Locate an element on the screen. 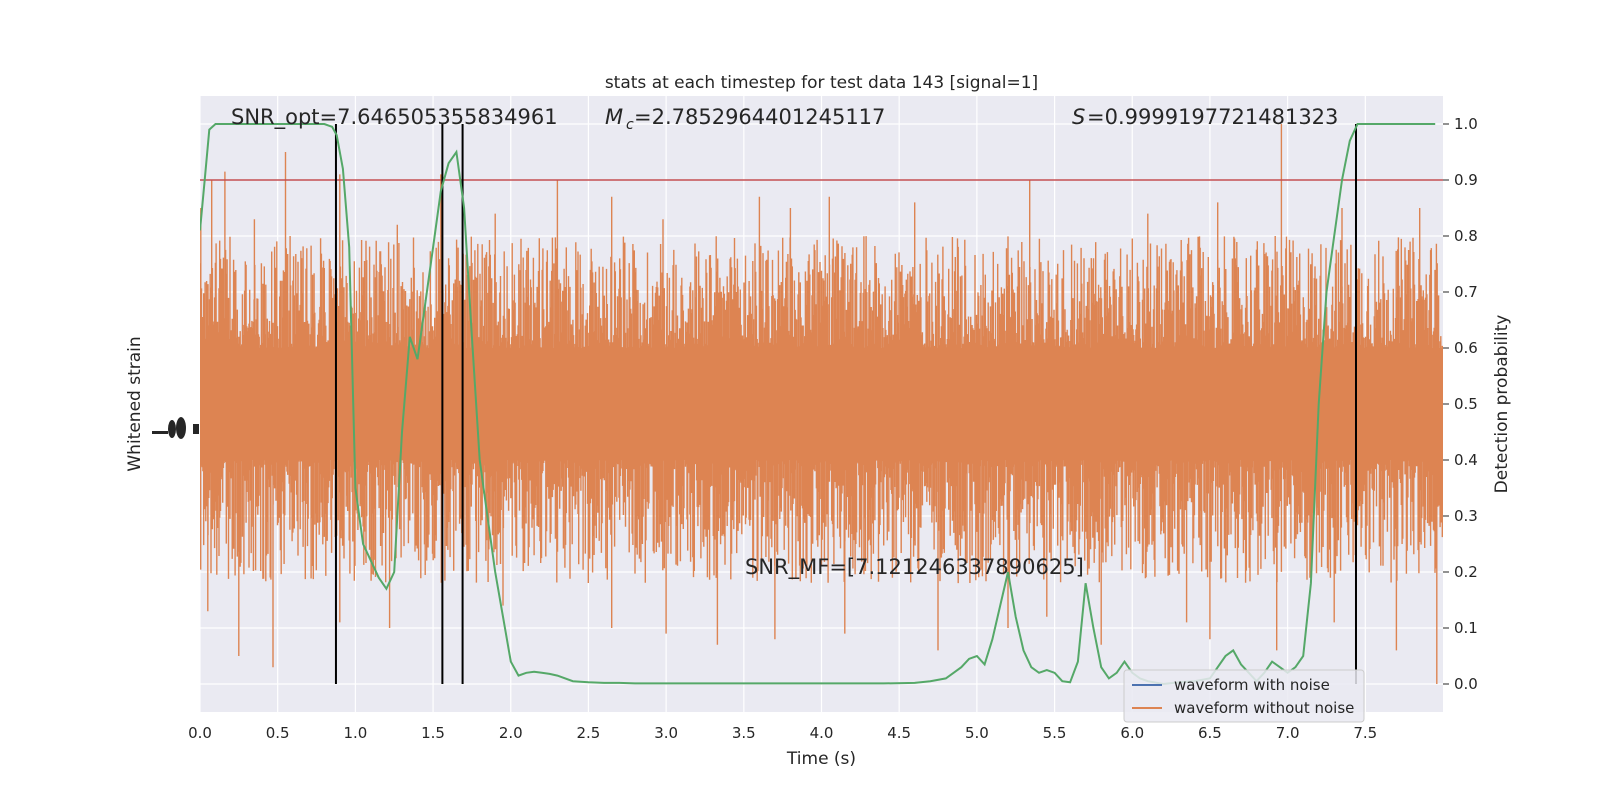 The image size is (1600, 804). svg-text: =2.7852964401245117 is located at coordinates (759, 117).